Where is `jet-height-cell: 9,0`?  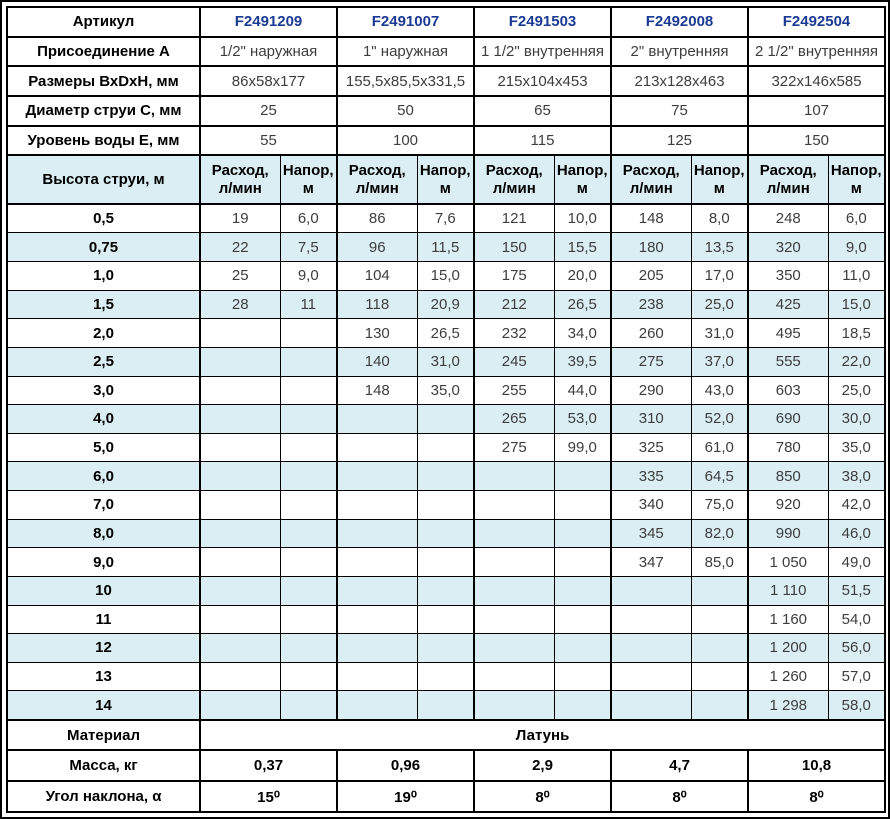
jet-height-cell: 9,0 is located at coordinates (103, 562).